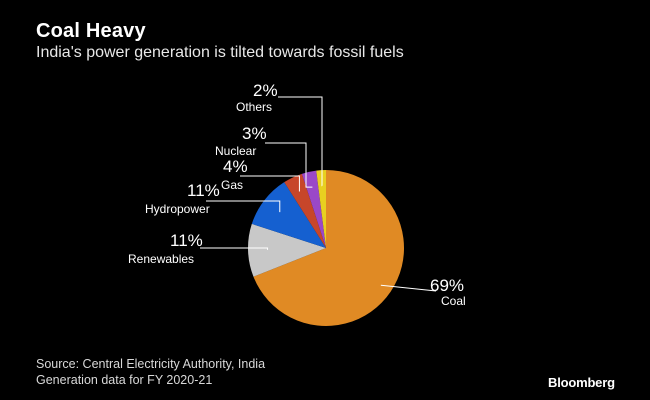 The height and width of the screenshot is (400, 650). I want to click on slice-label-coal: Coal, so click(453, 301).